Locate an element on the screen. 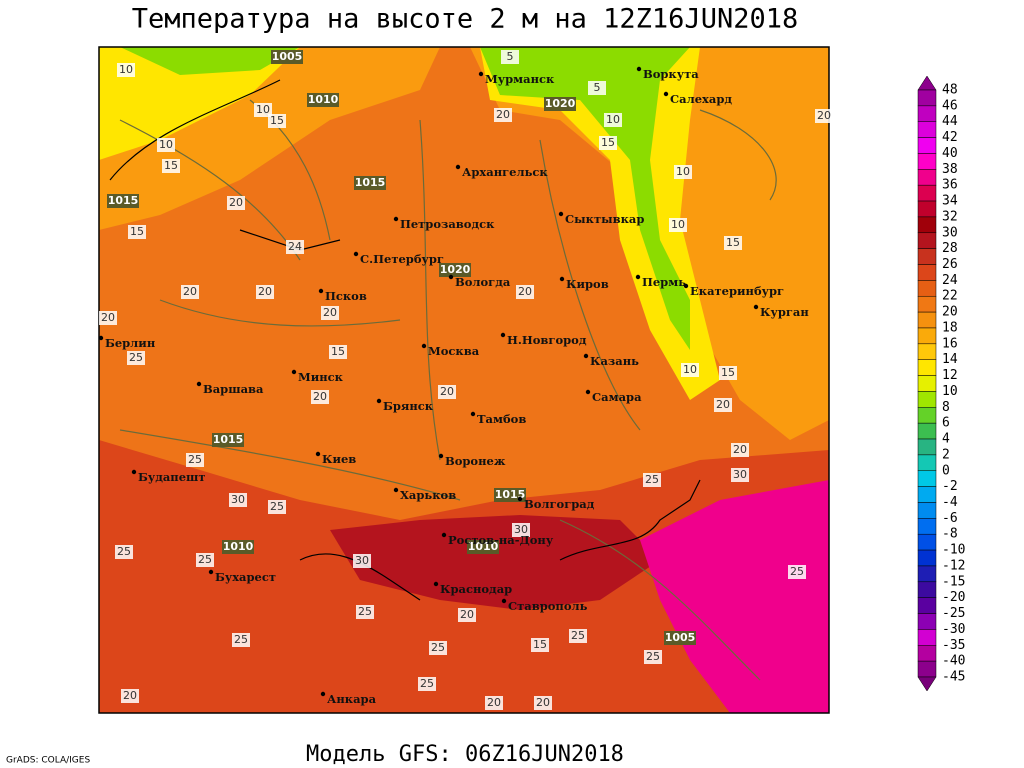  field-hotter is located at coordinates (495, 562).